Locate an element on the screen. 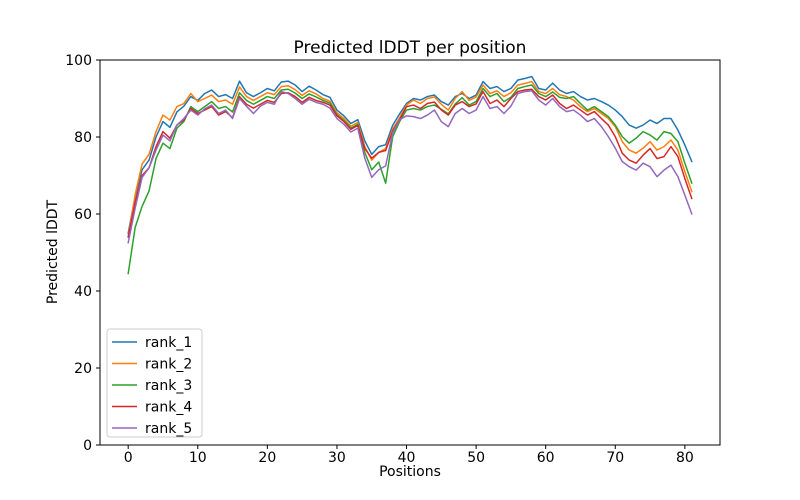  y-tick-label: 100 is located at coordinates (78, 61).